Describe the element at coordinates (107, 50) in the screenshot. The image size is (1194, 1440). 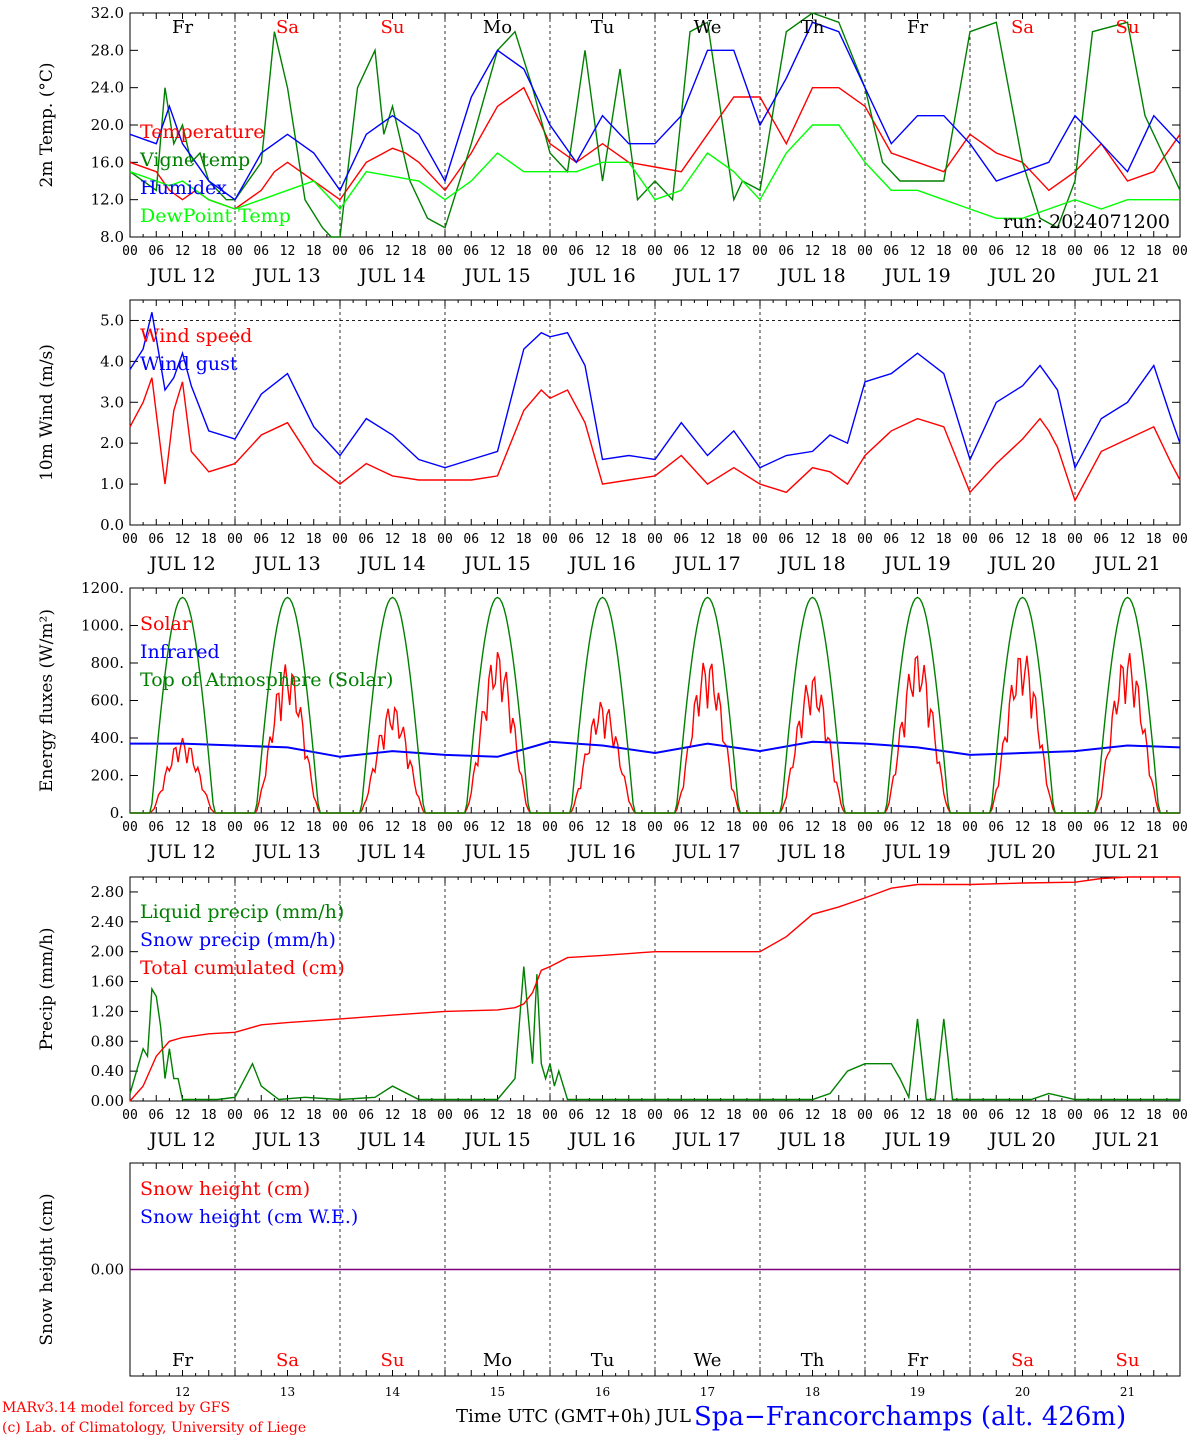
I see `y-tick-label: 28.0` at that location.